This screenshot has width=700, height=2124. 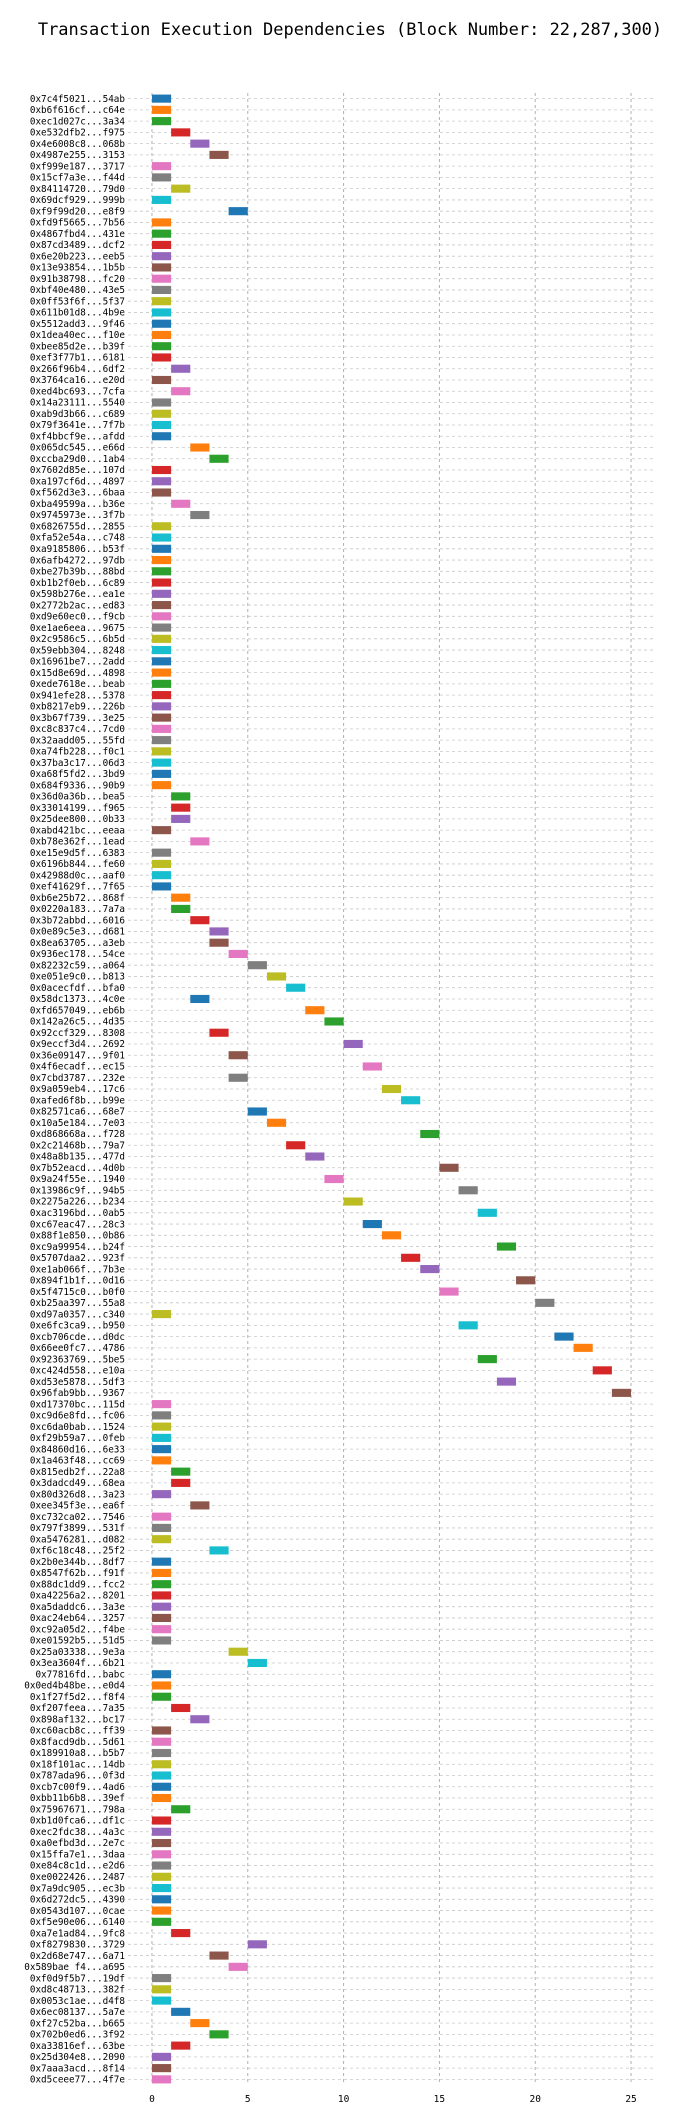 I want to click on y-tick-label: 0xa42256a2...8201, so click(x=77, y=1596).